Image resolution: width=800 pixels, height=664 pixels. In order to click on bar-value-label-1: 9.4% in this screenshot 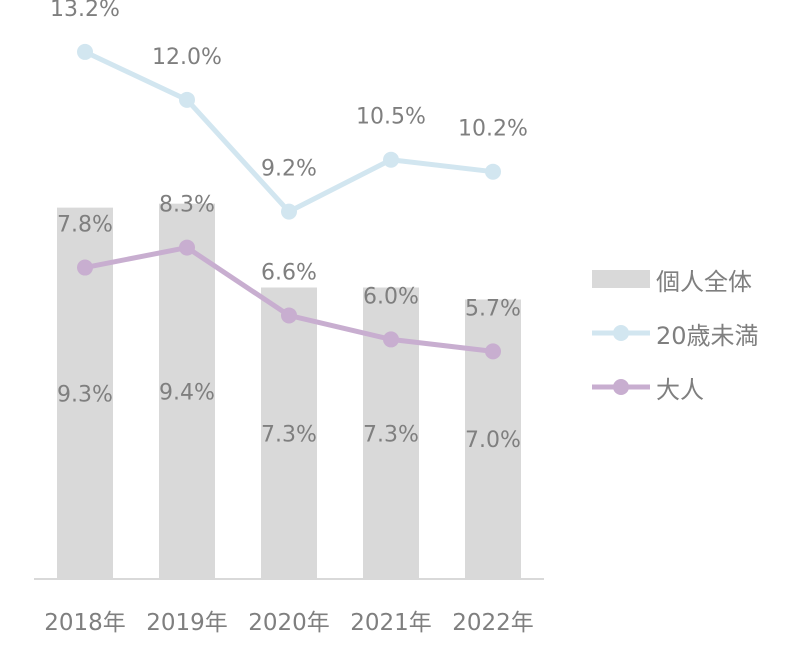, I will do `click(187, 392)`.